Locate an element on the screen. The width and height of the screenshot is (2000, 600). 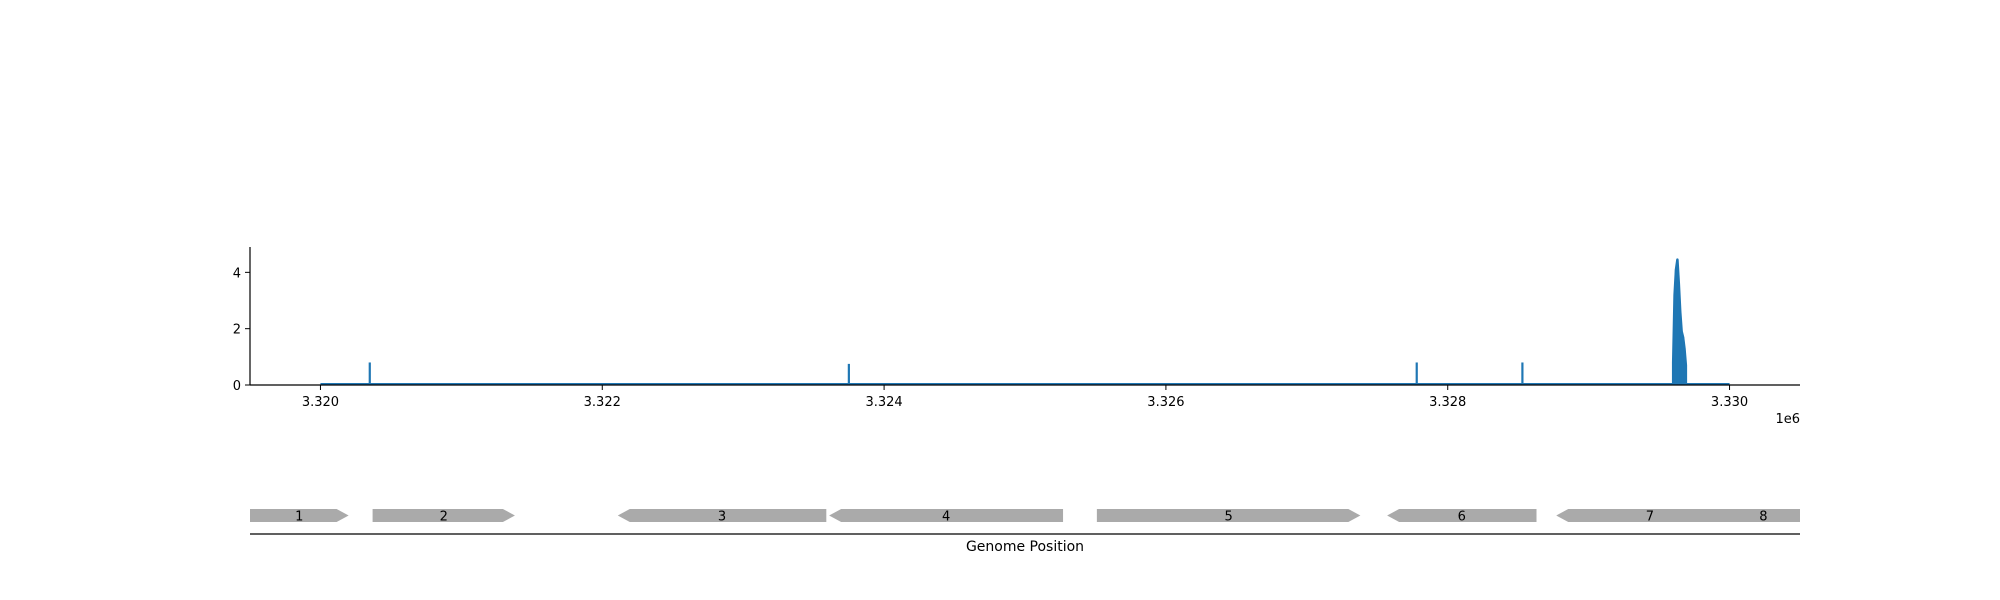
x-tick-label: 3.326 is located at coordinates (1165, 402).